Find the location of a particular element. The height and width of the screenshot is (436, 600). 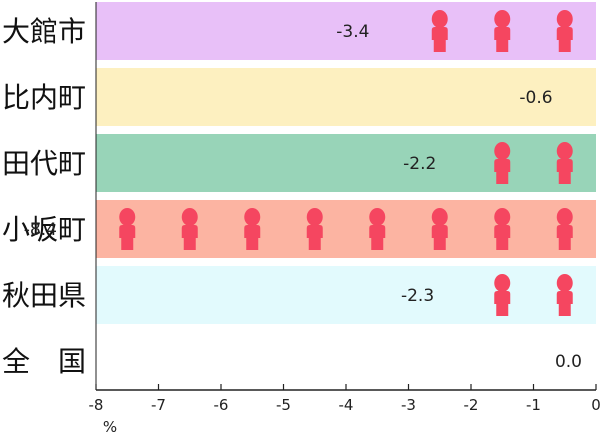

row-0: 大館市 -3.4 is located at coordinates (299, 31).